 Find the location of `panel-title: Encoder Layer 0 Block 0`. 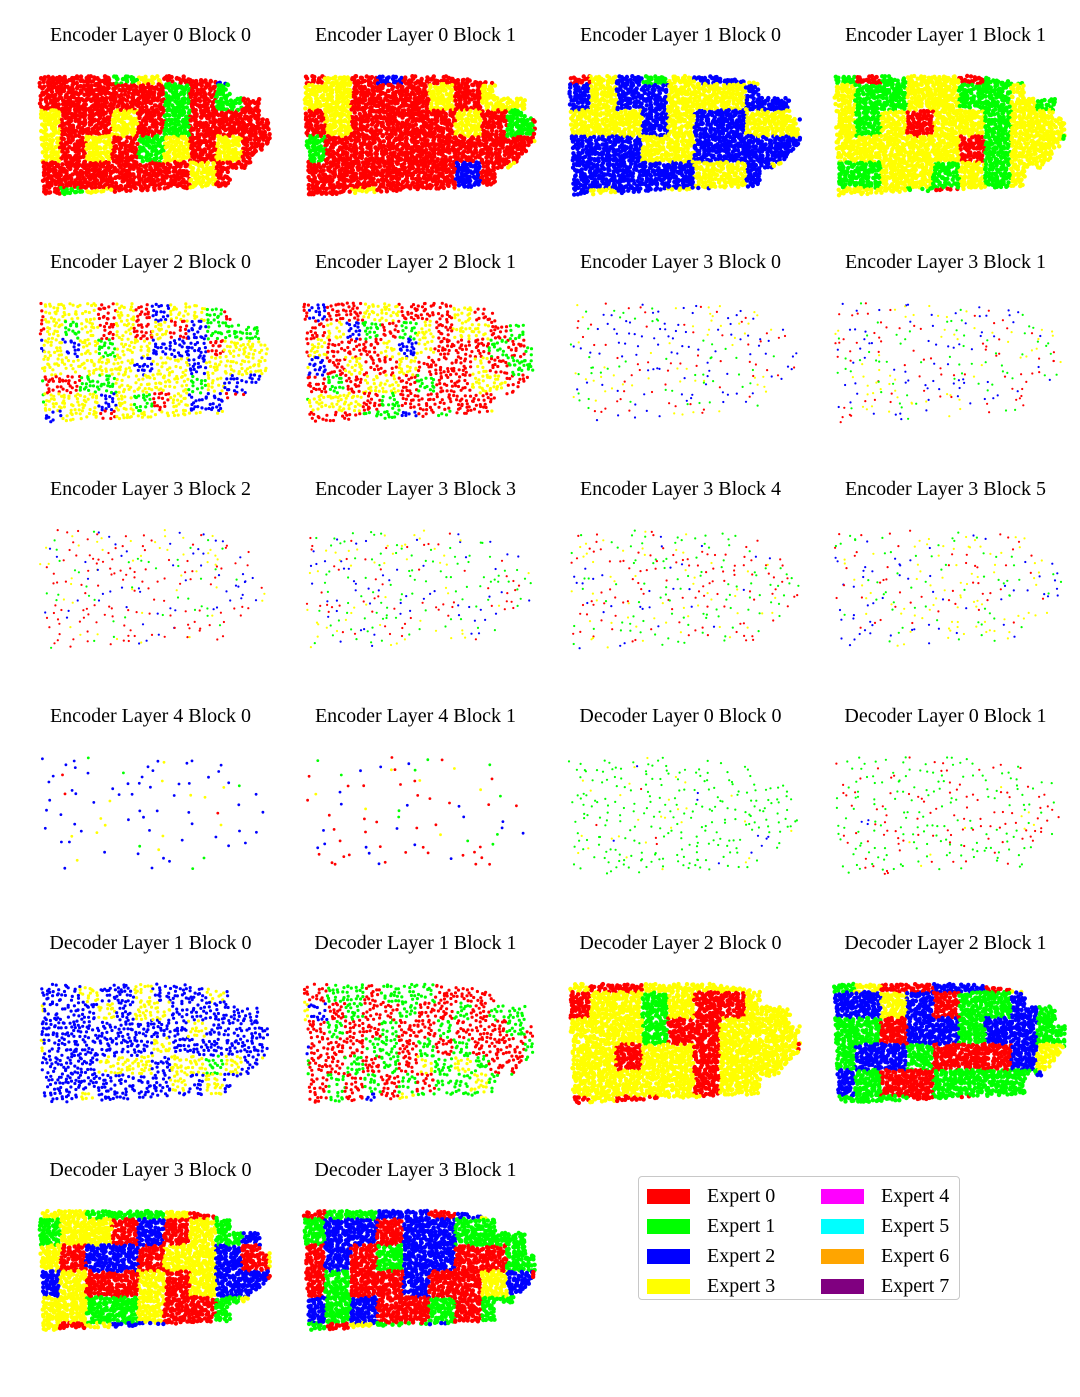

panel-title: Encoder Layer 0 Block 0 is located at coordinates (150, 35).